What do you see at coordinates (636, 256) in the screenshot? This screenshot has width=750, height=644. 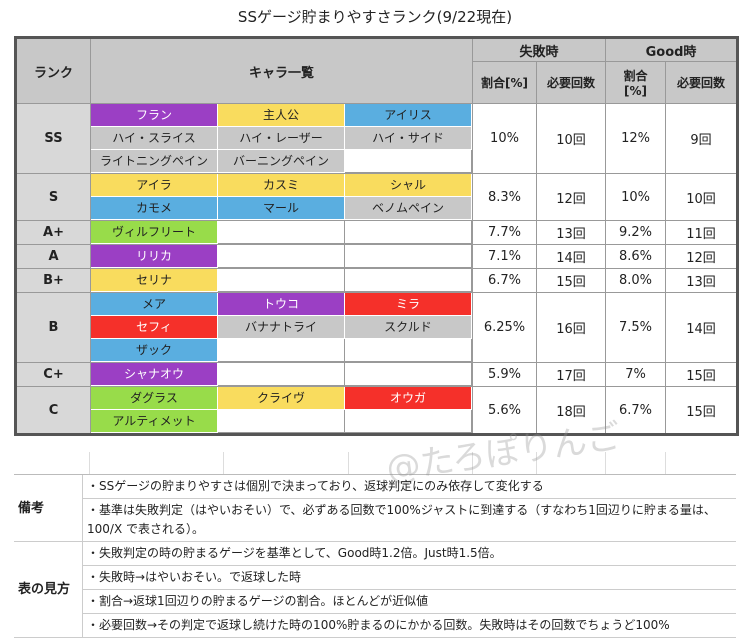 I see `good-rate-value: 8.6%` at bounding box center [636, 256].